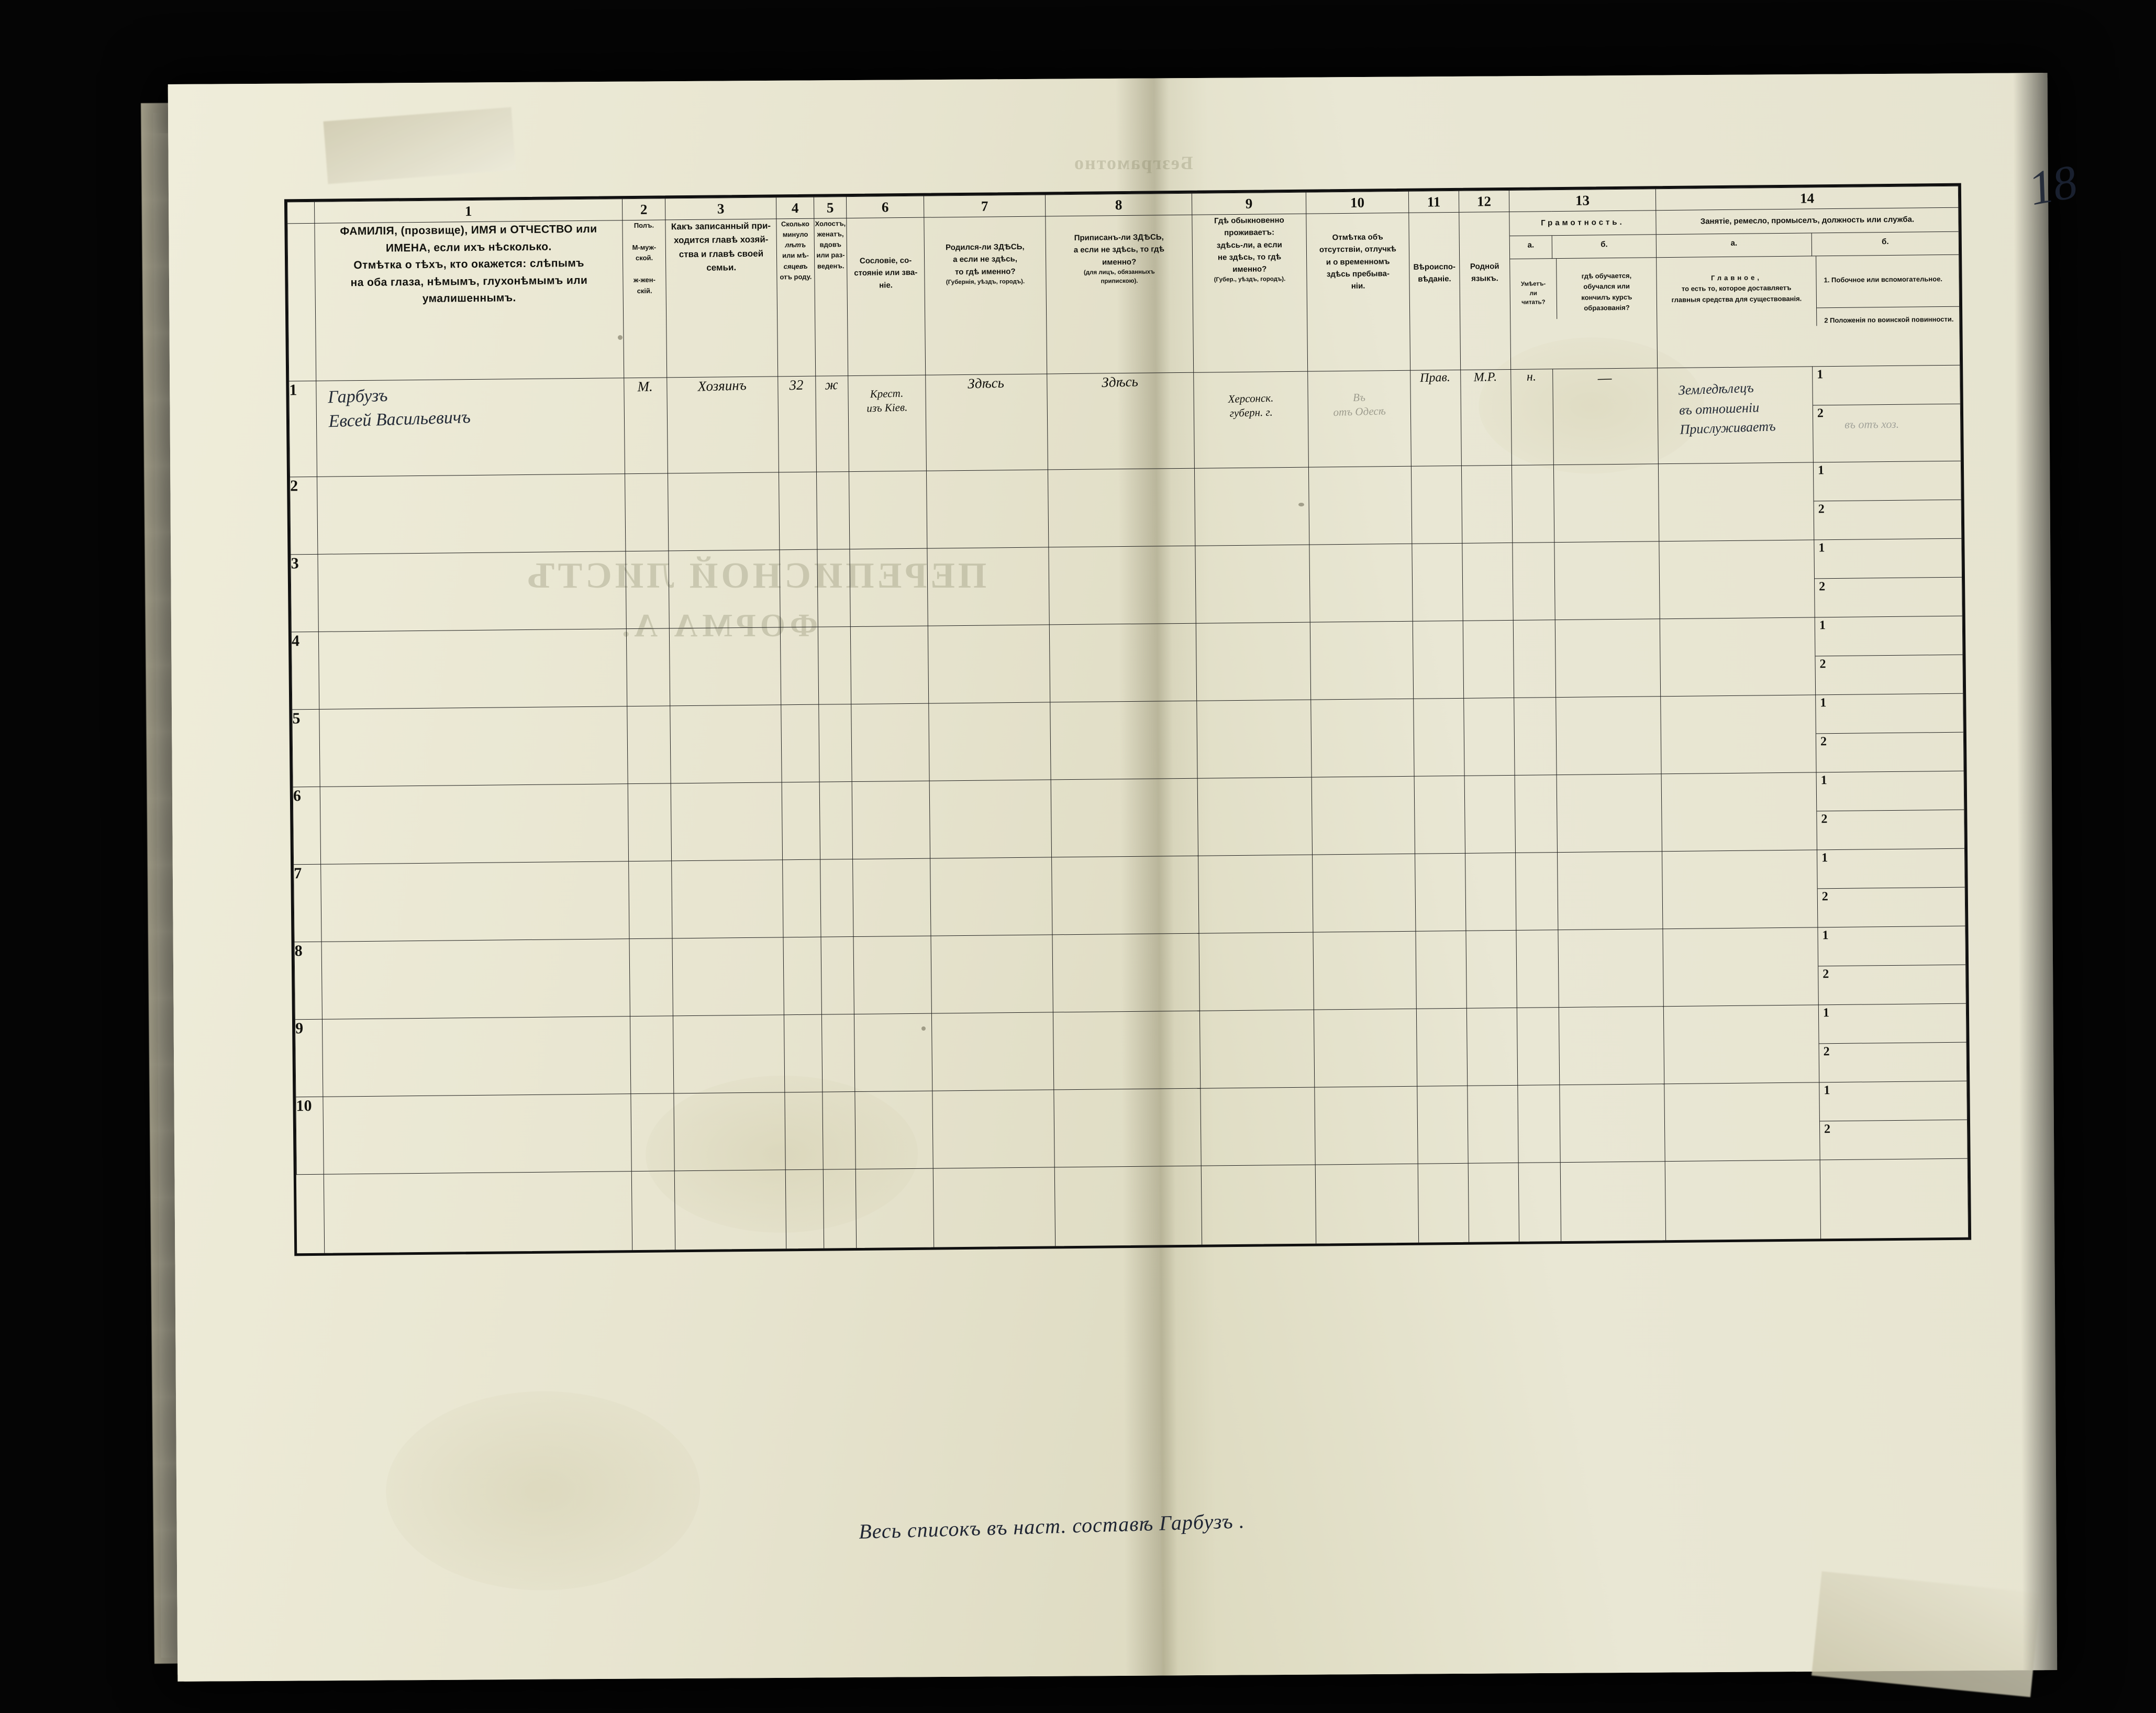 The width and height of the screenshot is (2156, 1713). Describe the element at coordinates (1735, 415) in the screenshot. I see `cell-col-14a: Земледѣлецъ въ отношенiи Прислуживаетъ` at that location.